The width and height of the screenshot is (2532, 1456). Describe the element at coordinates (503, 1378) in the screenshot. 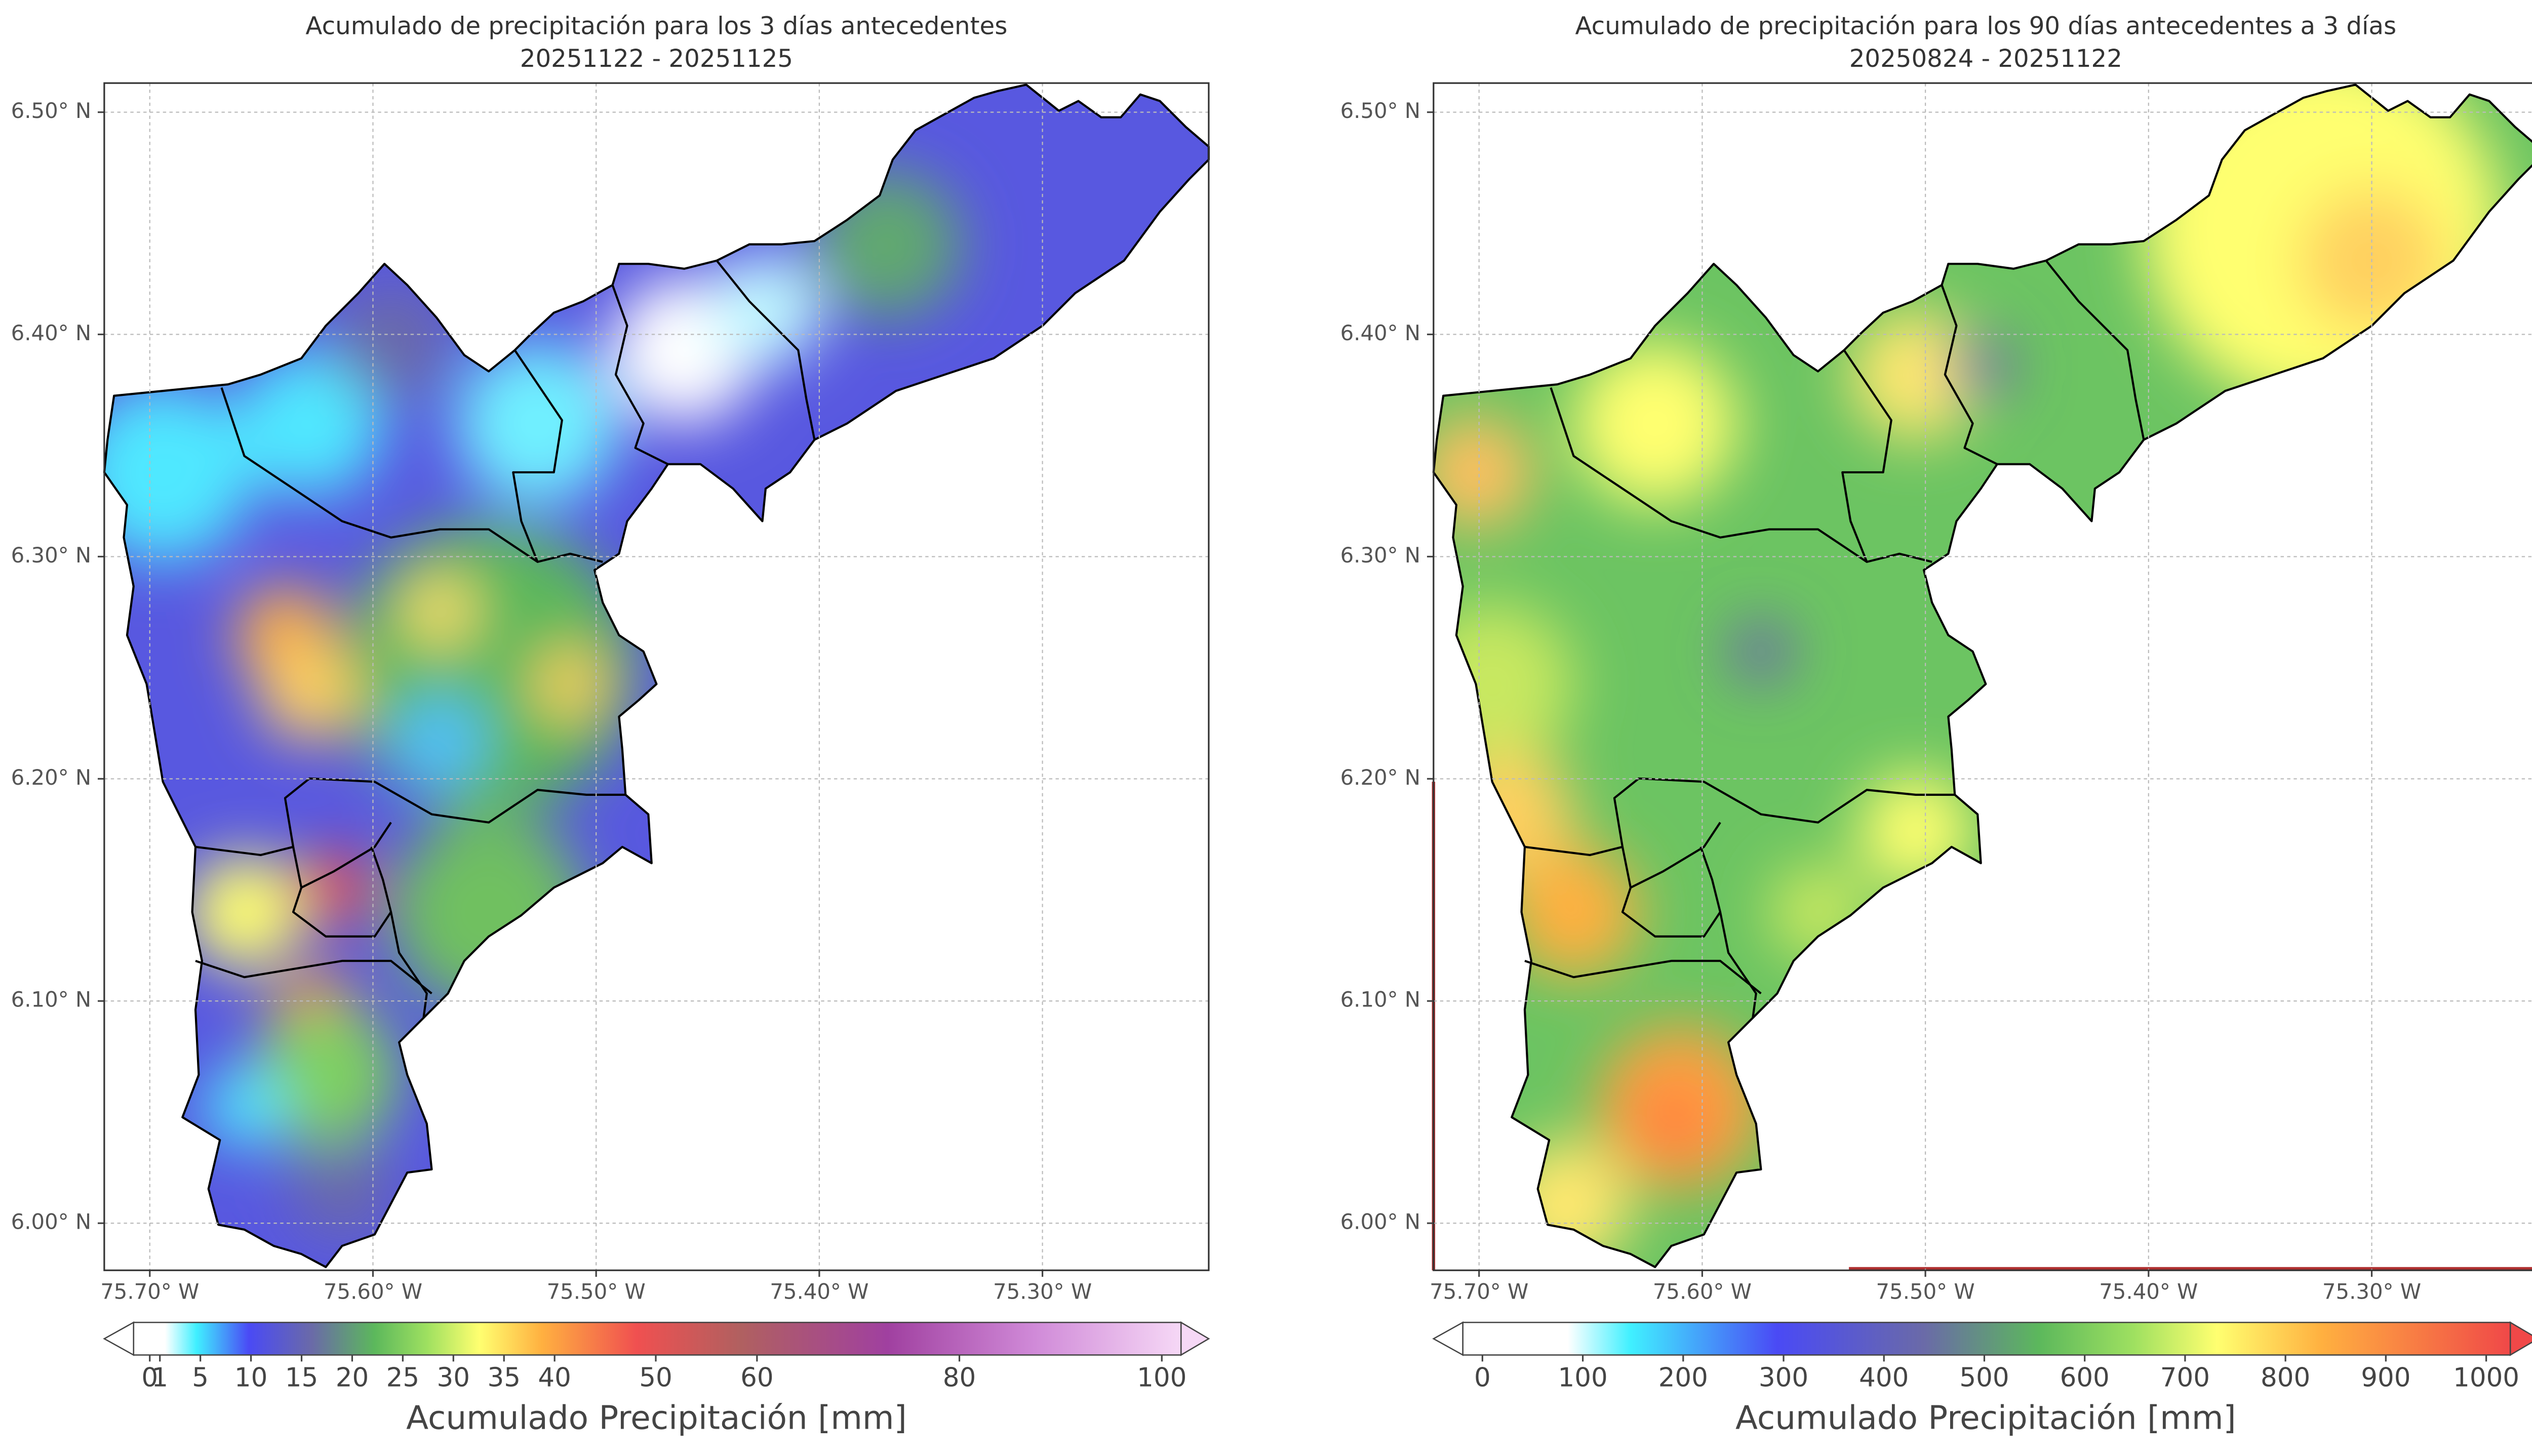

I see `colorbar-tick-label: 35` at that location.